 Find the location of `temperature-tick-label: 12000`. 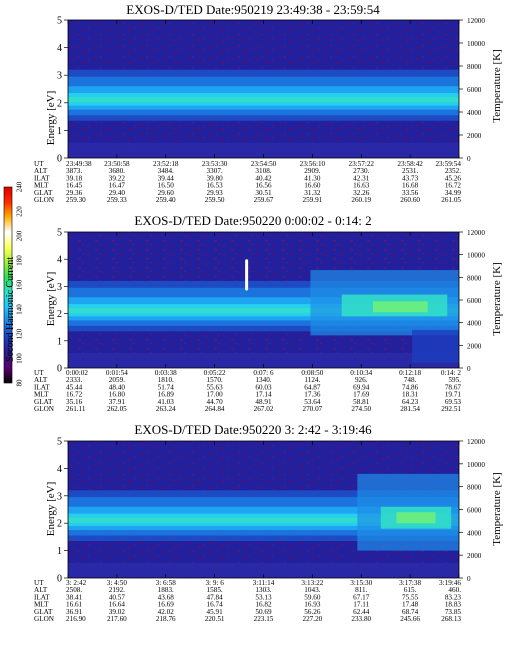

temperature-tick-label: 12000 is located at coordinates (476, 21).